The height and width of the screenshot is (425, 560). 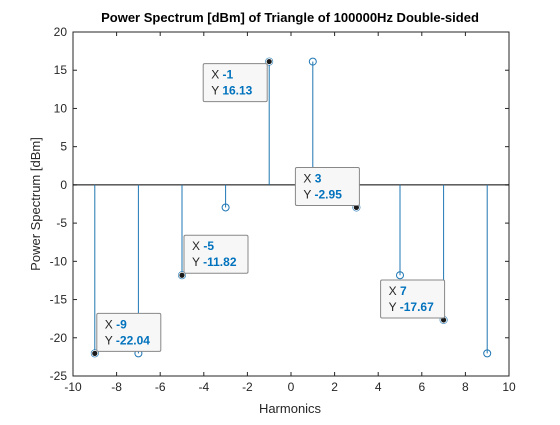 What do you see at coordinates (237, 91) in the screenshot?
I see `datatip-y-value: 16.13` at bounding box center [237, 91].